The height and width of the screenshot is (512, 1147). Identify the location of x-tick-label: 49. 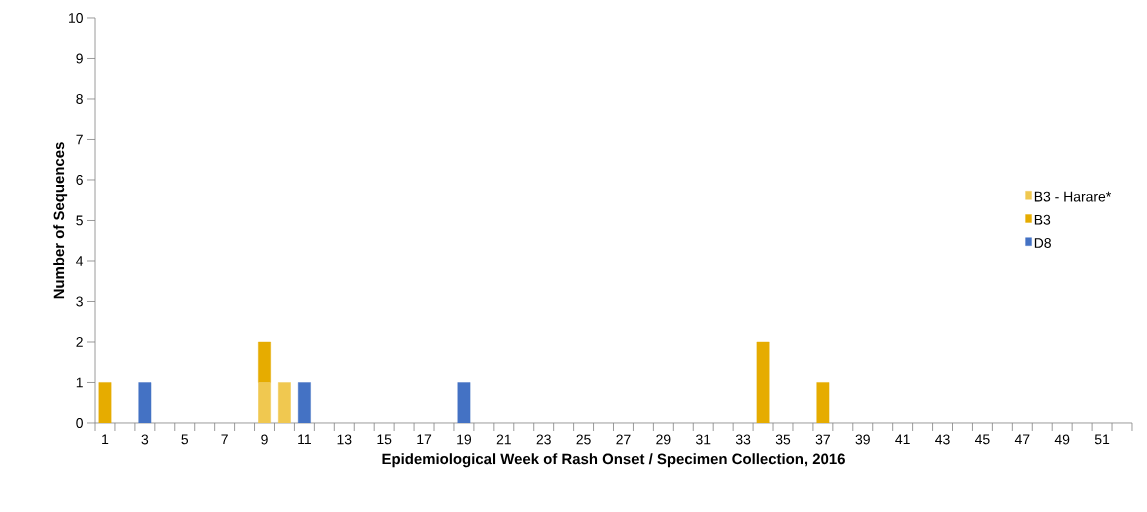
(1062, 439).